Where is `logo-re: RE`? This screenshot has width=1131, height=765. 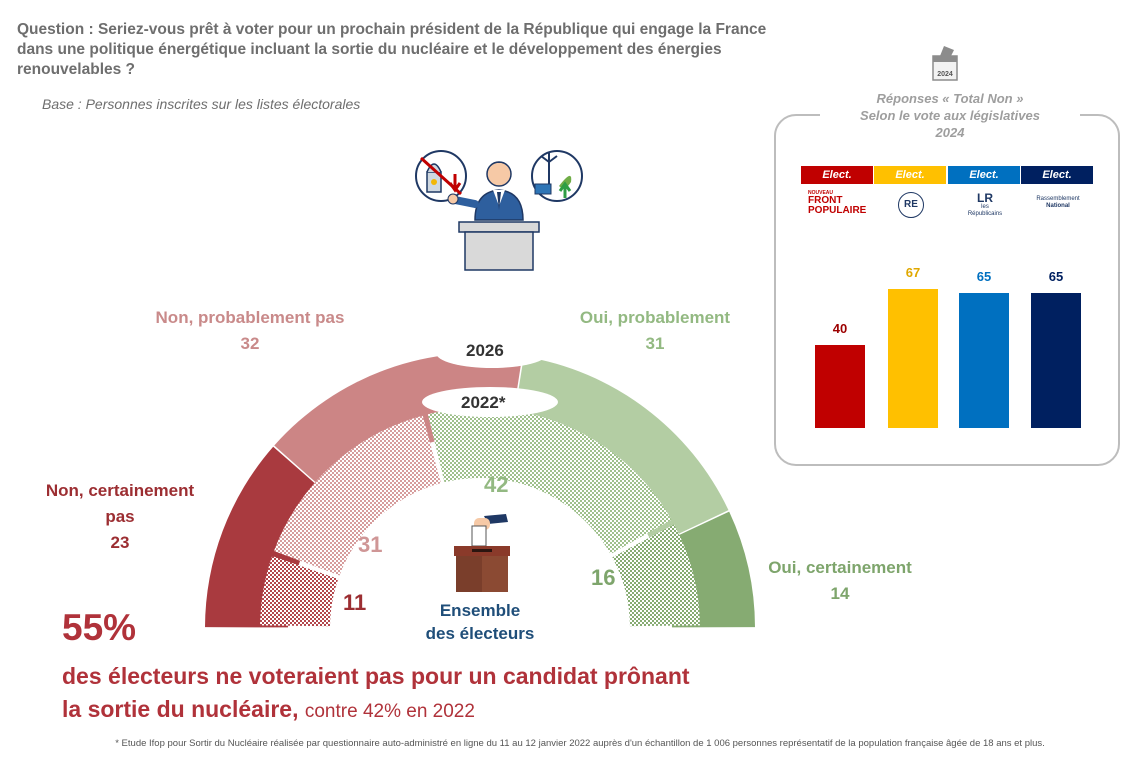
logo-re: RE is located at coordinates (911, 207).